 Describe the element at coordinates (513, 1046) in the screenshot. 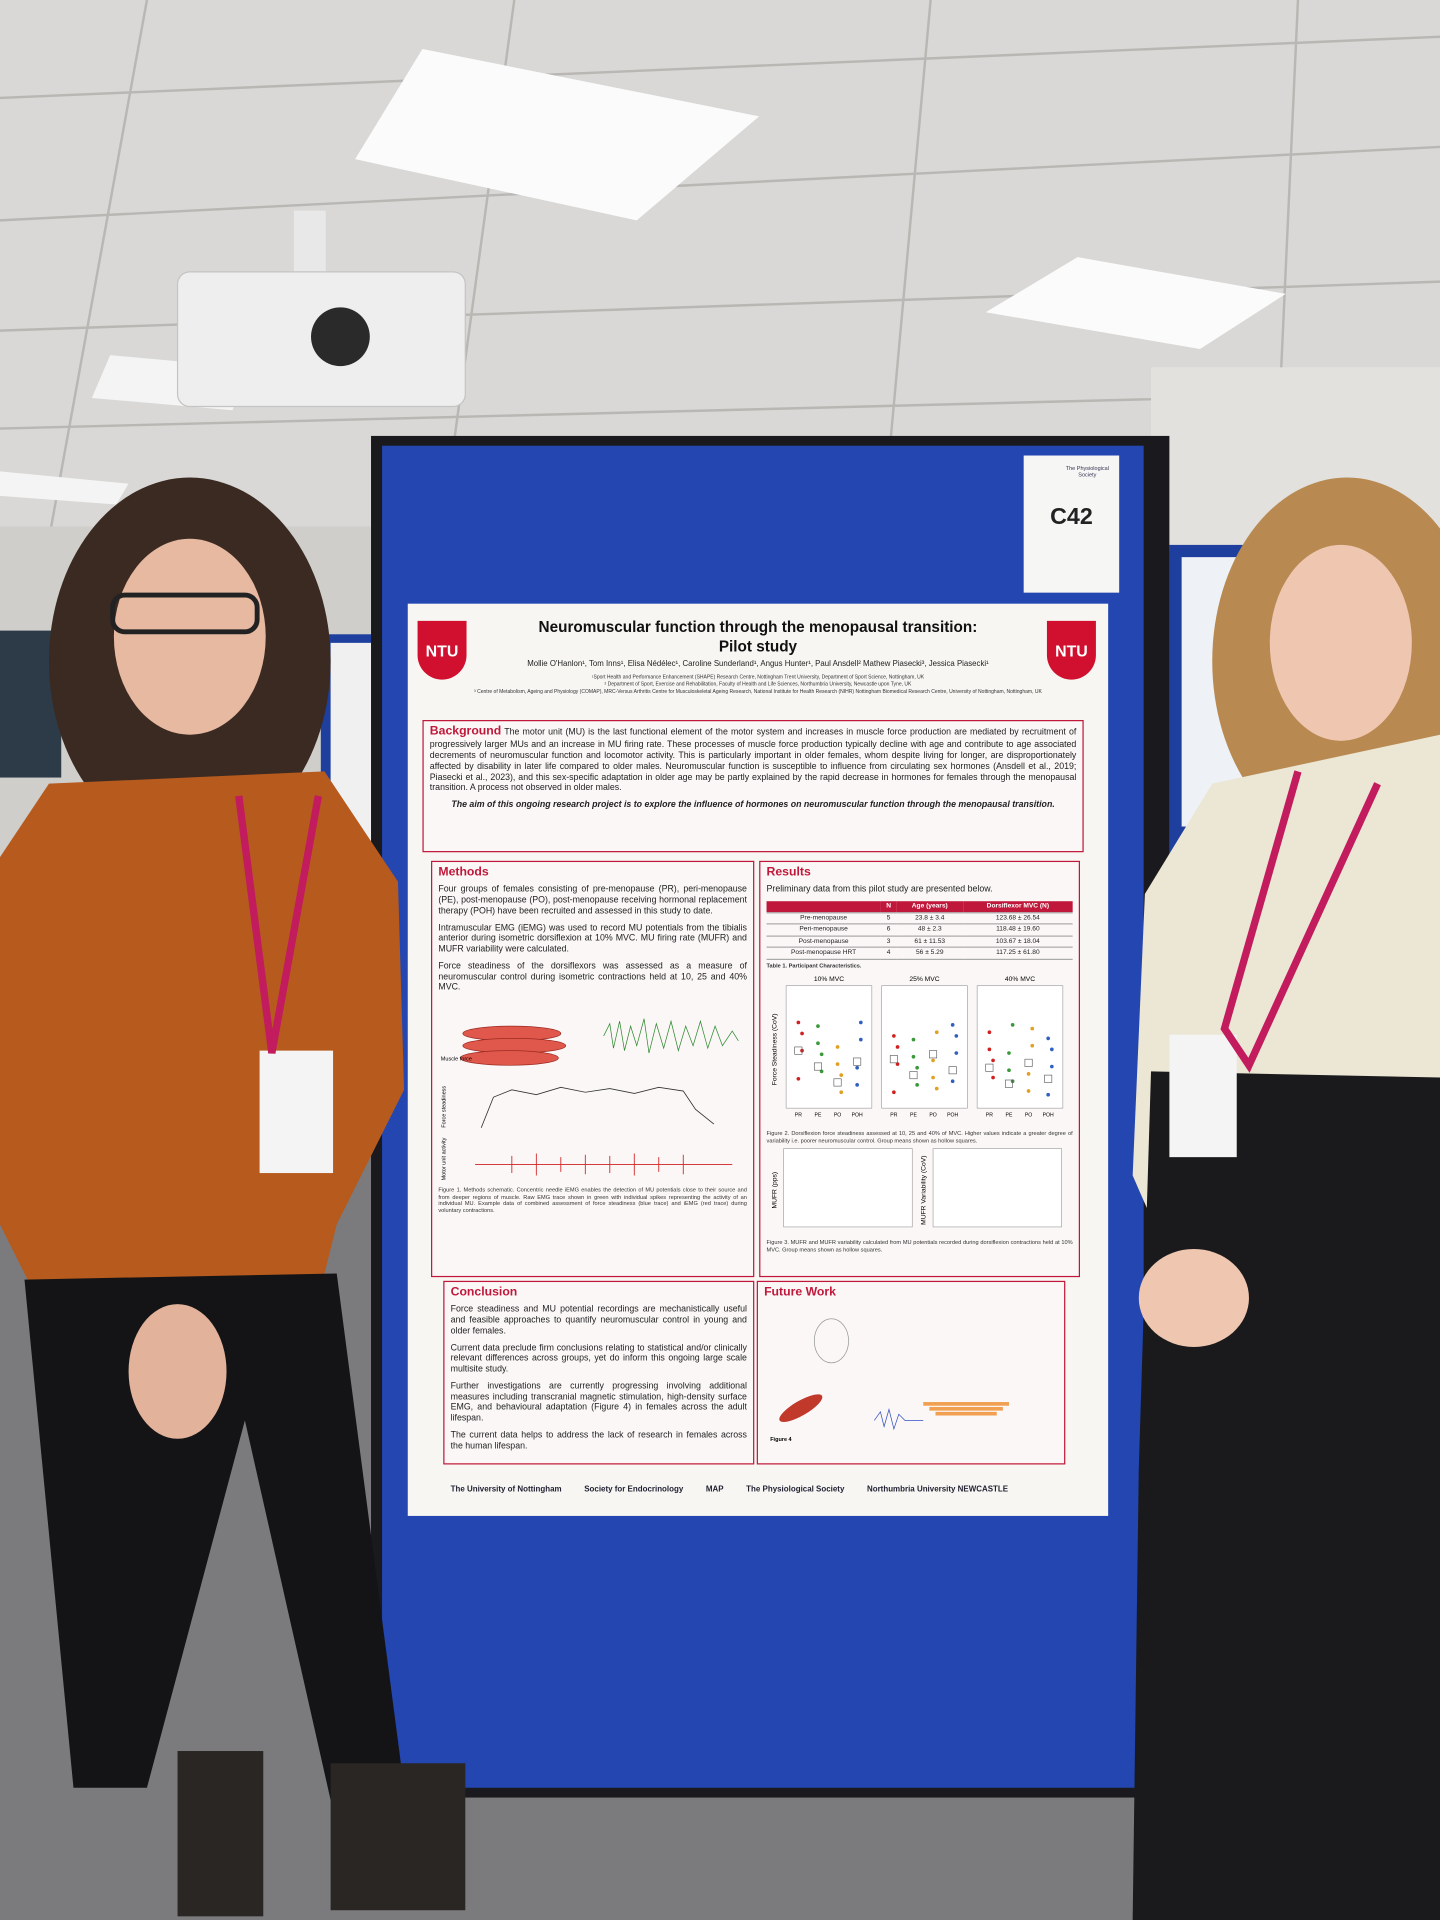

I see `muscle-fibres` at that location.